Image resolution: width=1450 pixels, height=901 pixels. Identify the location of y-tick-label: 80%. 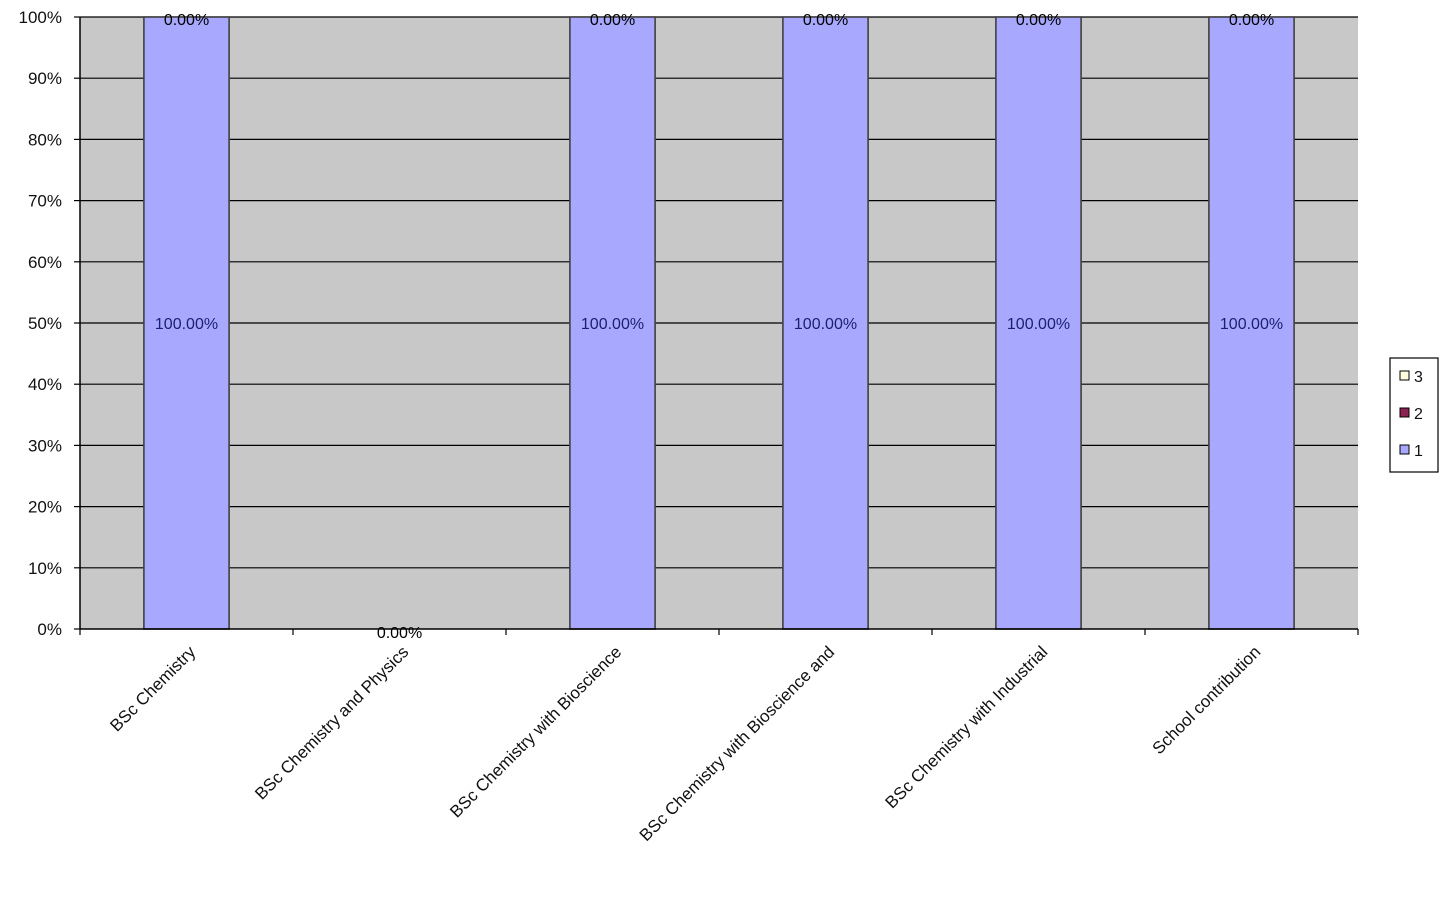
(45, 139).